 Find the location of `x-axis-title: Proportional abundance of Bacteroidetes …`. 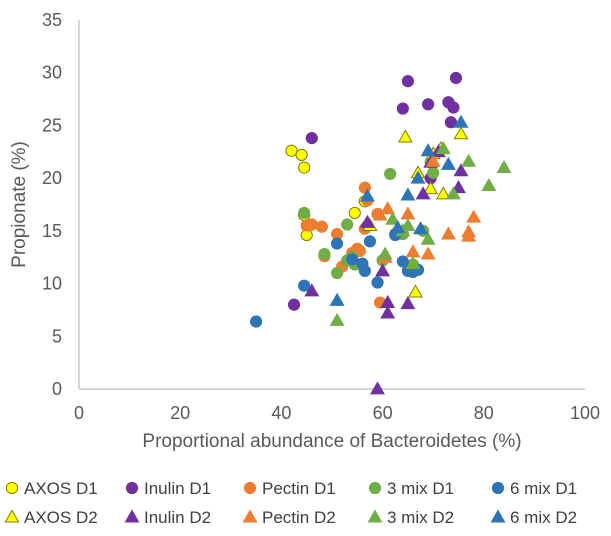

x-axis-title: Proportional abundance of Bacteroidetes … is located at coordinates (331, 441).